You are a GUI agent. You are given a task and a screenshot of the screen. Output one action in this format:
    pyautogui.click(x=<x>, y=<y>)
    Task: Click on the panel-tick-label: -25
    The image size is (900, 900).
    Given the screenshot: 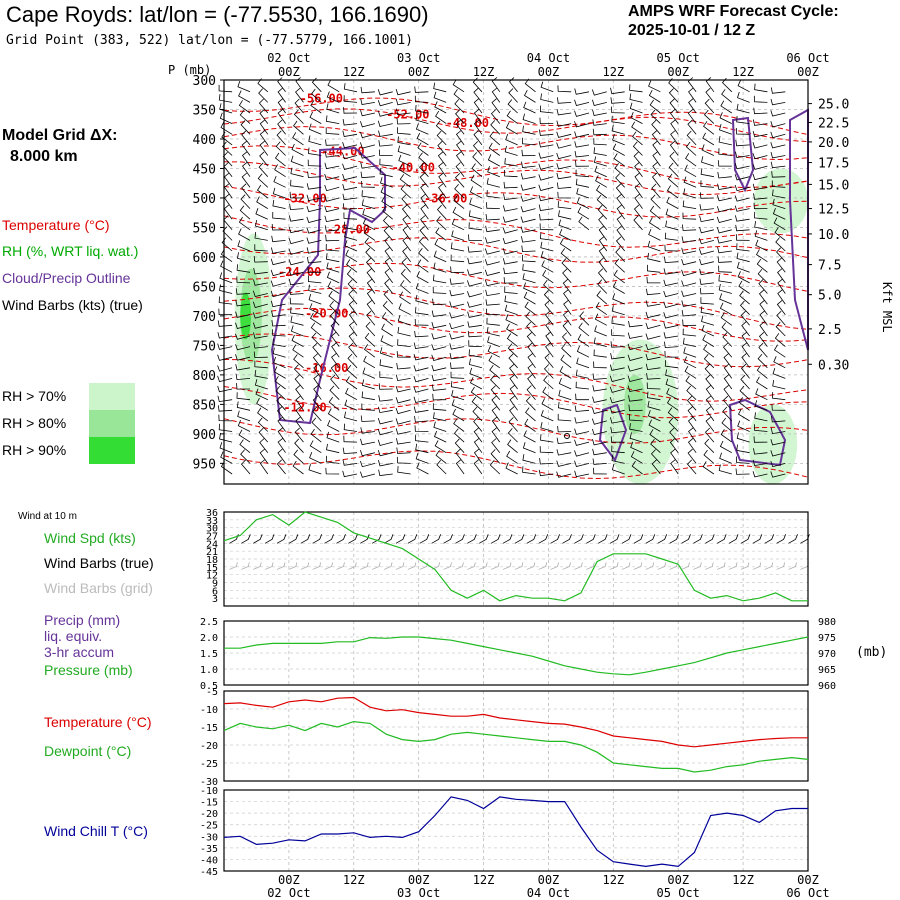 What is the action you would take?
    pyautogui.click(x=209, y=826)
    